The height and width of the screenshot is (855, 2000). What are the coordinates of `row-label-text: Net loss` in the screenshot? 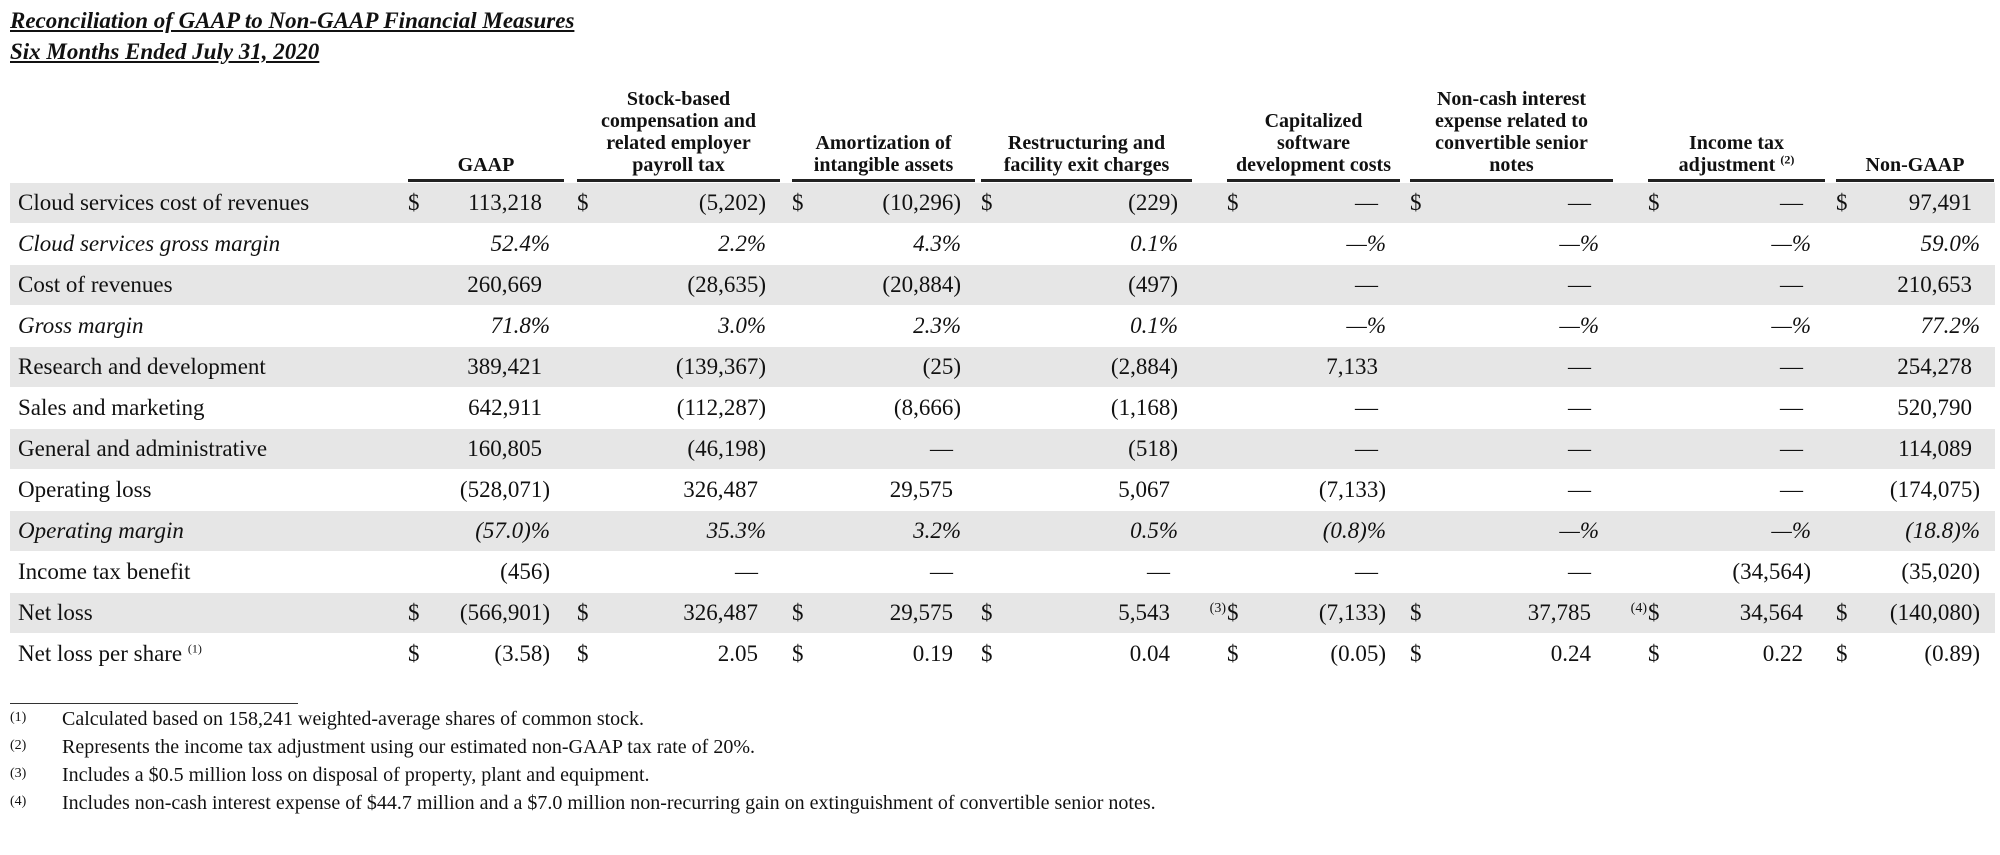 It's located at (55, 612).